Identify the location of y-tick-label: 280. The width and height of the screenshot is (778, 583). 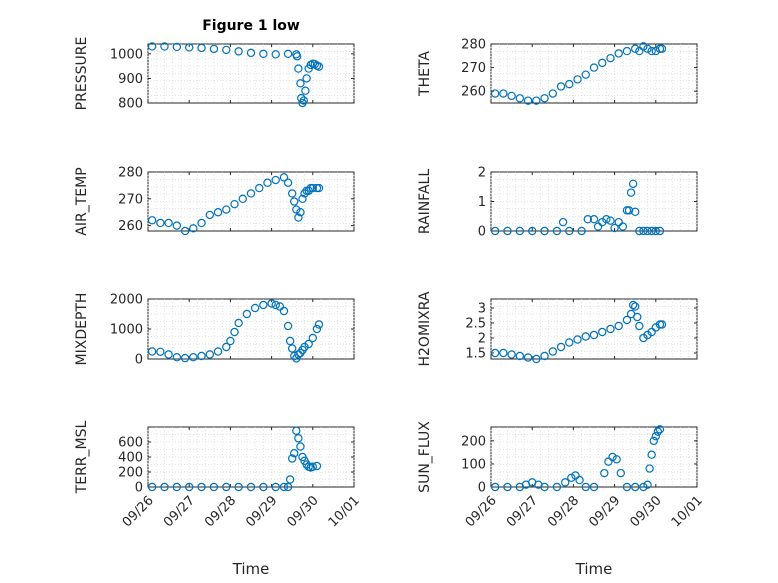
(473, 45).